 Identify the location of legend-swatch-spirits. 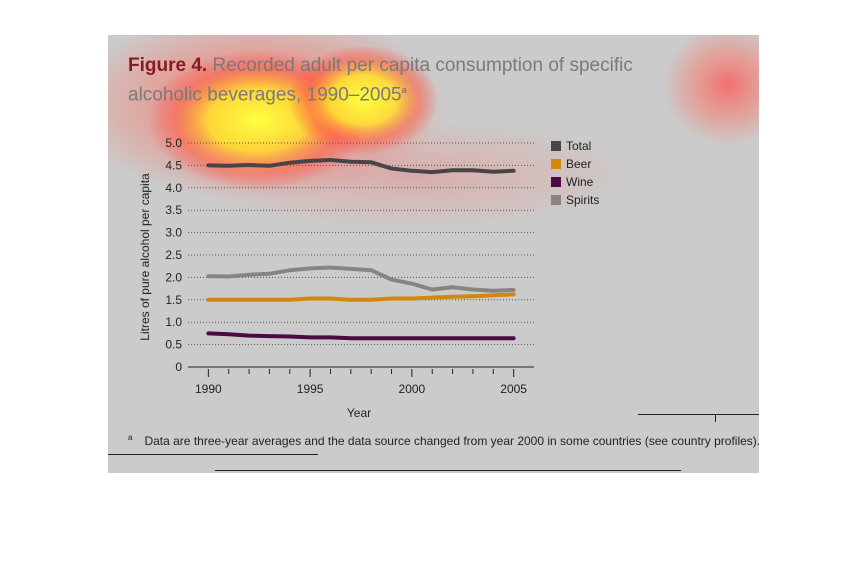
(556, 200).